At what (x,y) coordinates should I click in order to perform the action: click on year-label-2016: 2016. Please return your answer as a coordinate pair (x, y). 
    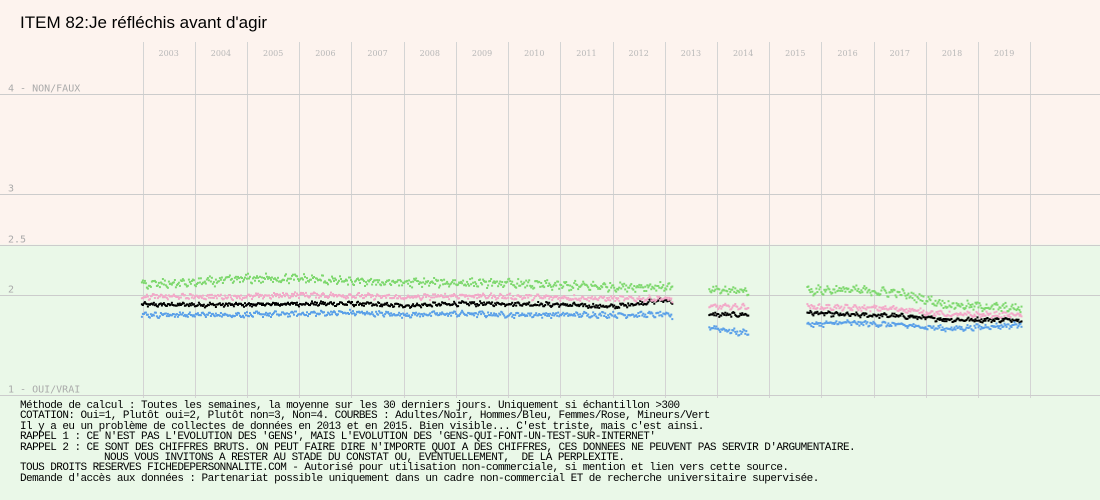
    Looking at the image, I should click on (847, 53).